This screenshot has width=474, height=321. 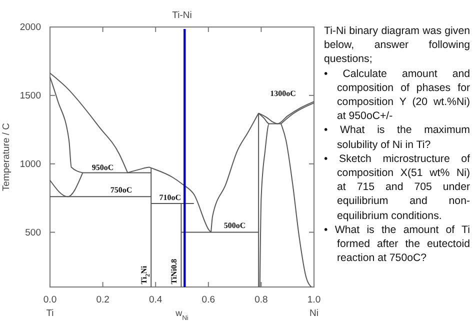 What do you see at coordinates (397, 187) in the screenshot?
I see `text: • Sketch microstructure of composition X(51 wt% Ni) at 715 and 705 under equilibrium and non-equilibrium conditions.` at bounding box center [397, 187].